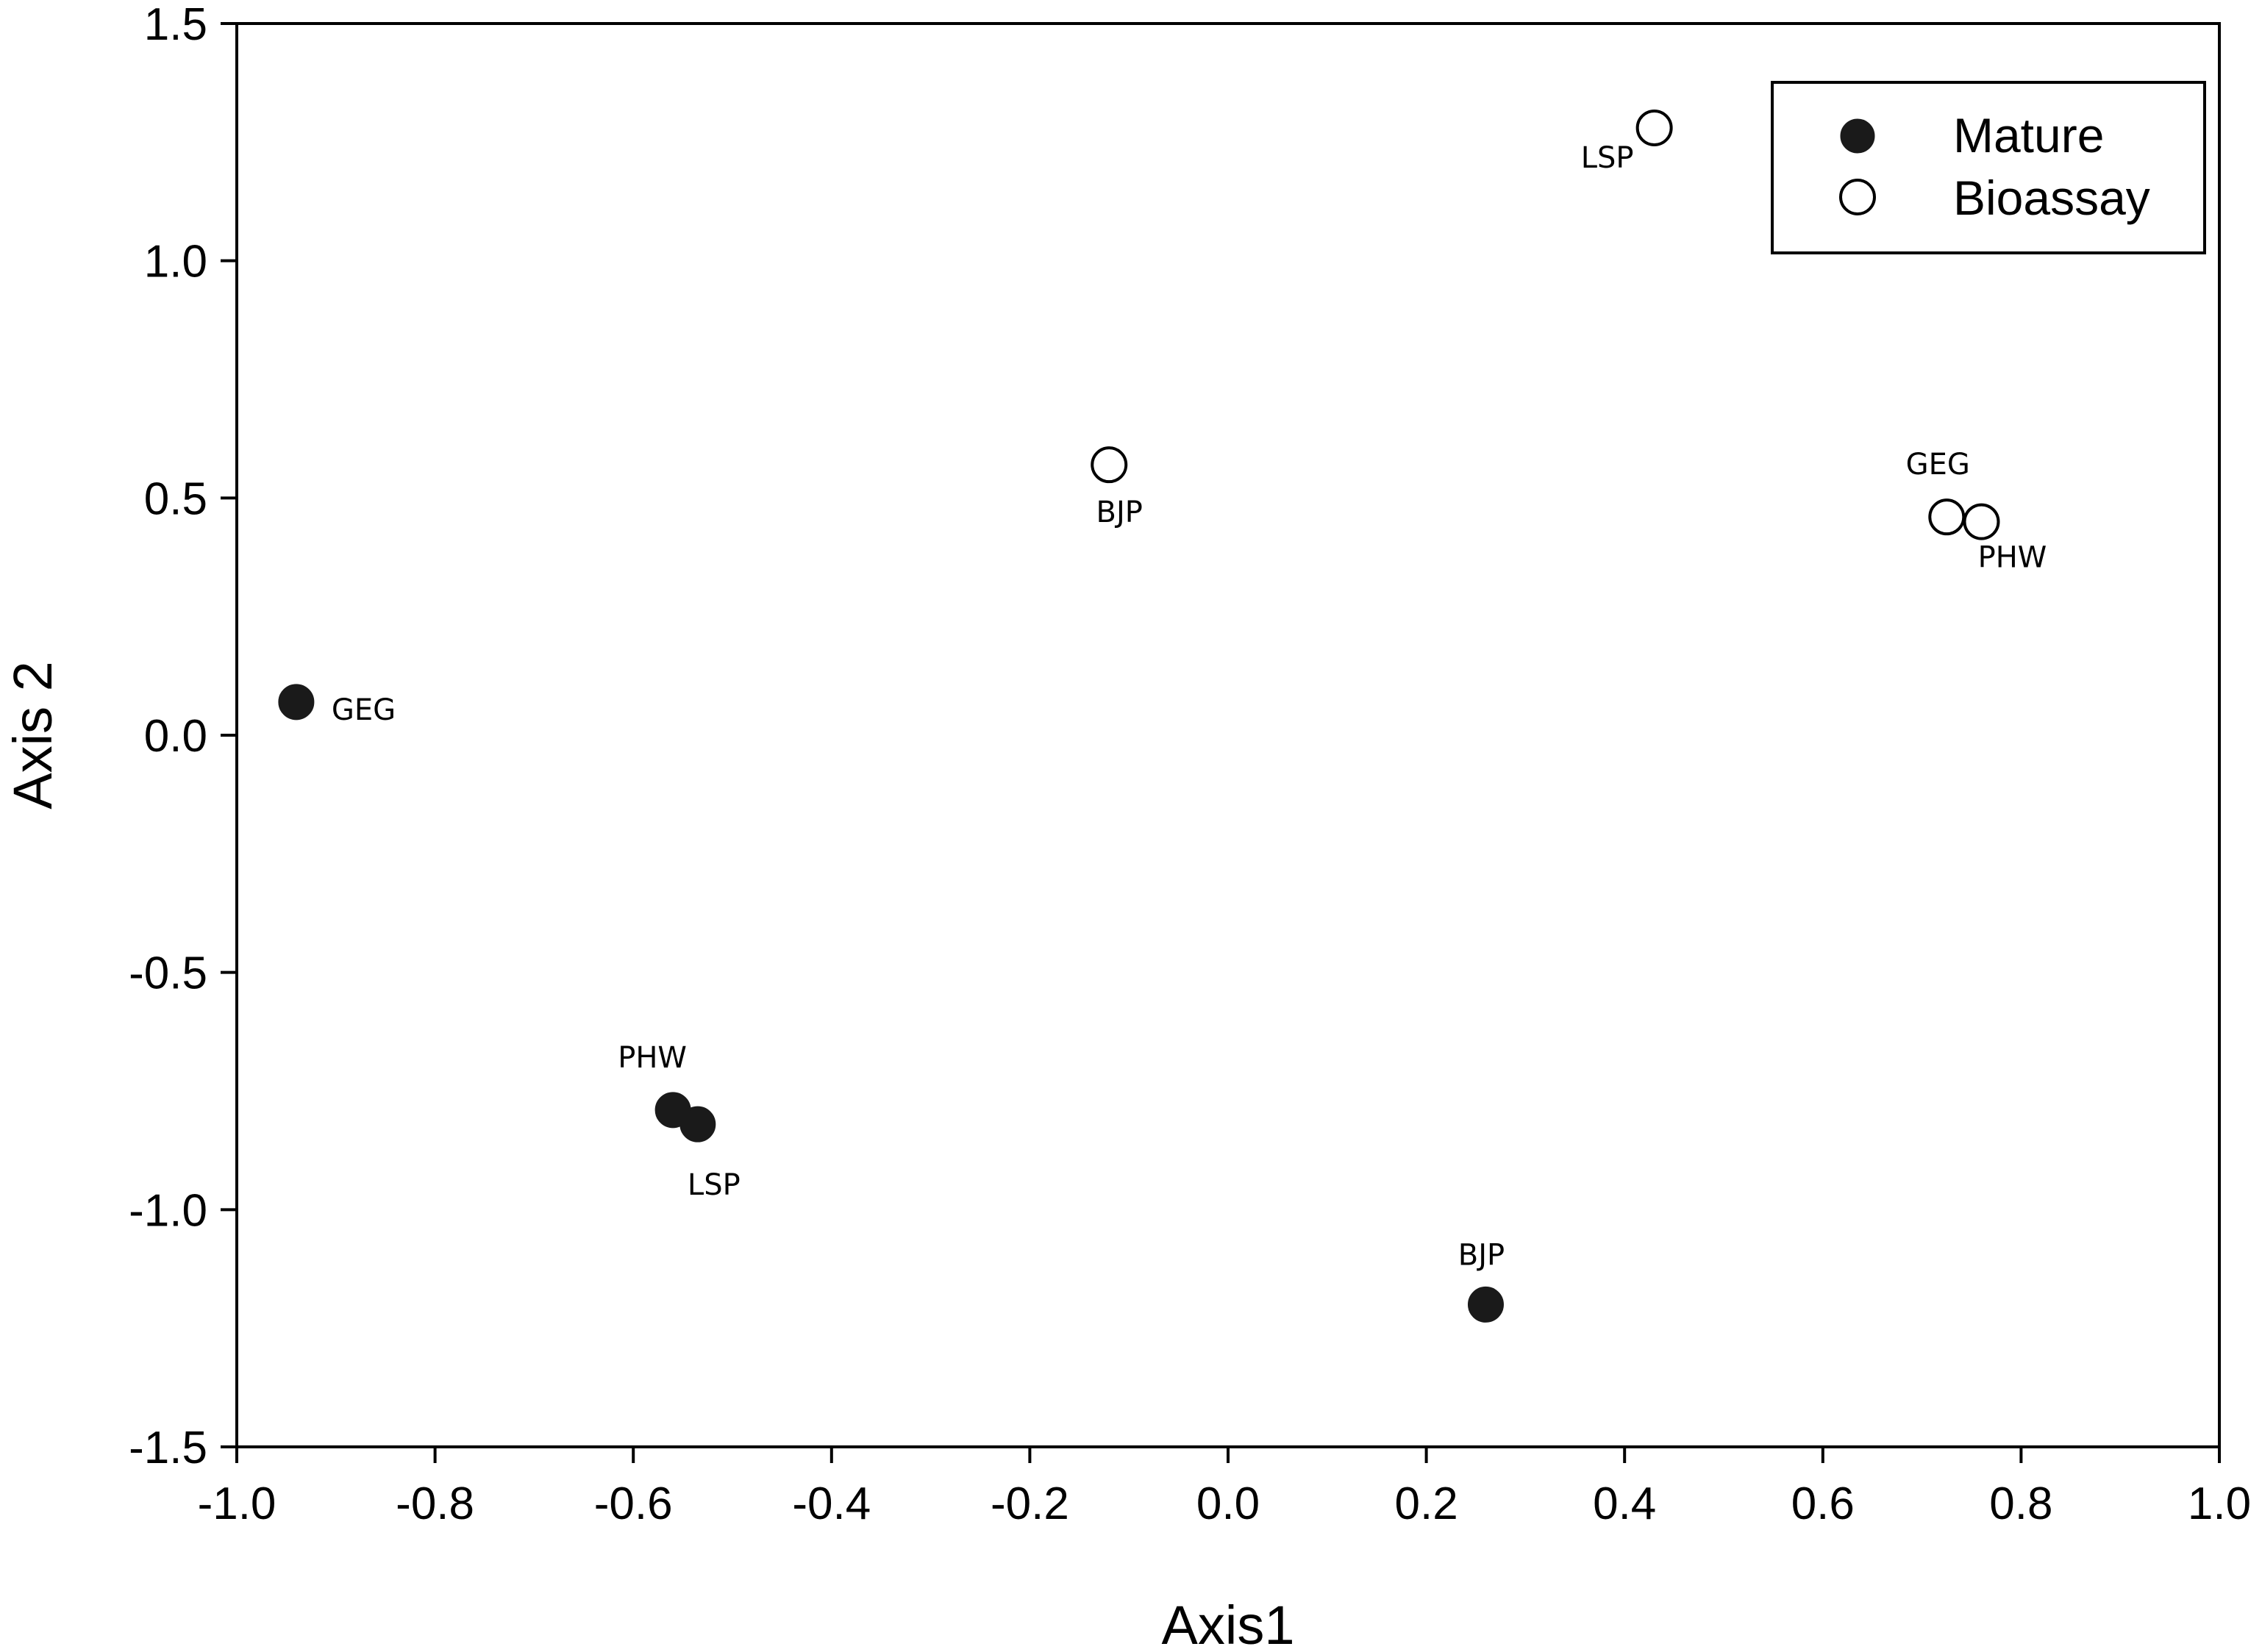 The height and width of the screenshot is (1652, 2262). I want to click on x-tick-label: 0.8, so click(2020, 1503).